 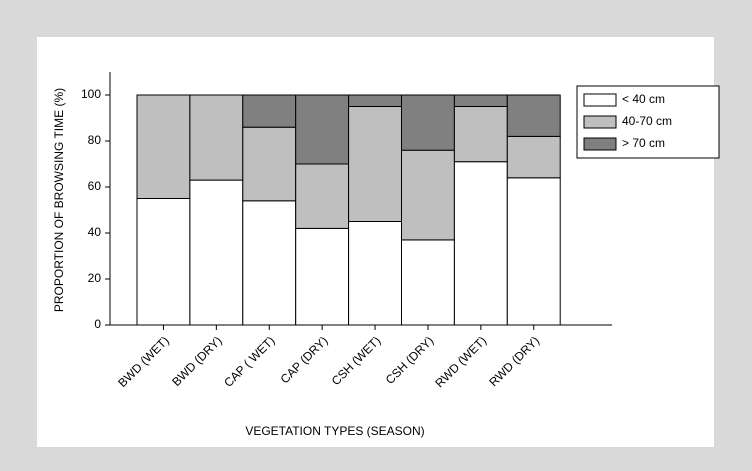 What do you see at coordinates (643, 143) in the screenshot?
I see `legend-label: > 70 cm` at bounding box center [643, 143].